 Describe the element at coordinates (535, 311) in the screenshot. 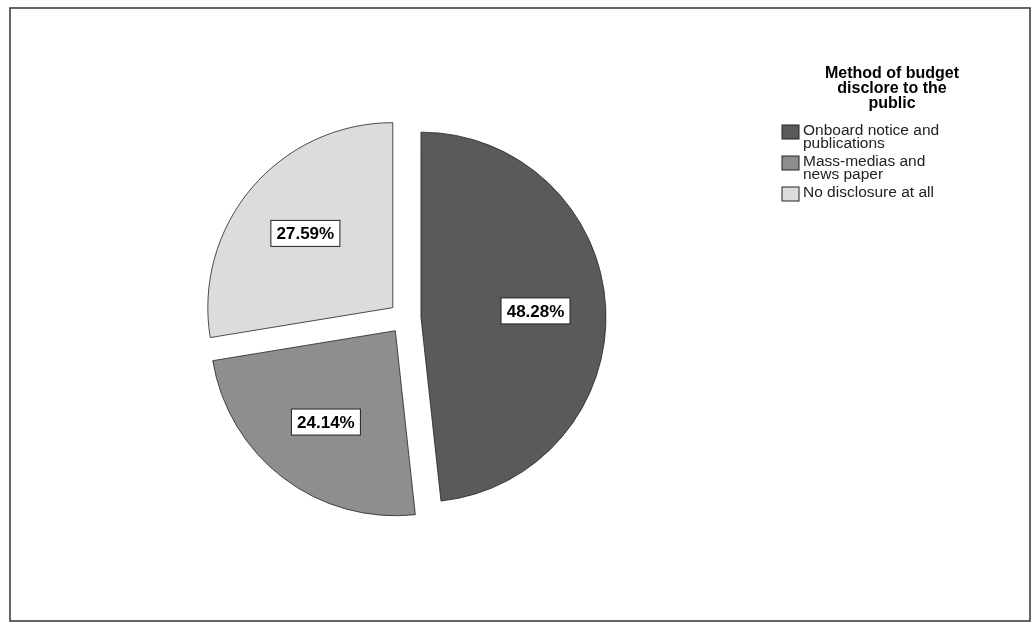

I see `data-label: 48.28%` at that location.